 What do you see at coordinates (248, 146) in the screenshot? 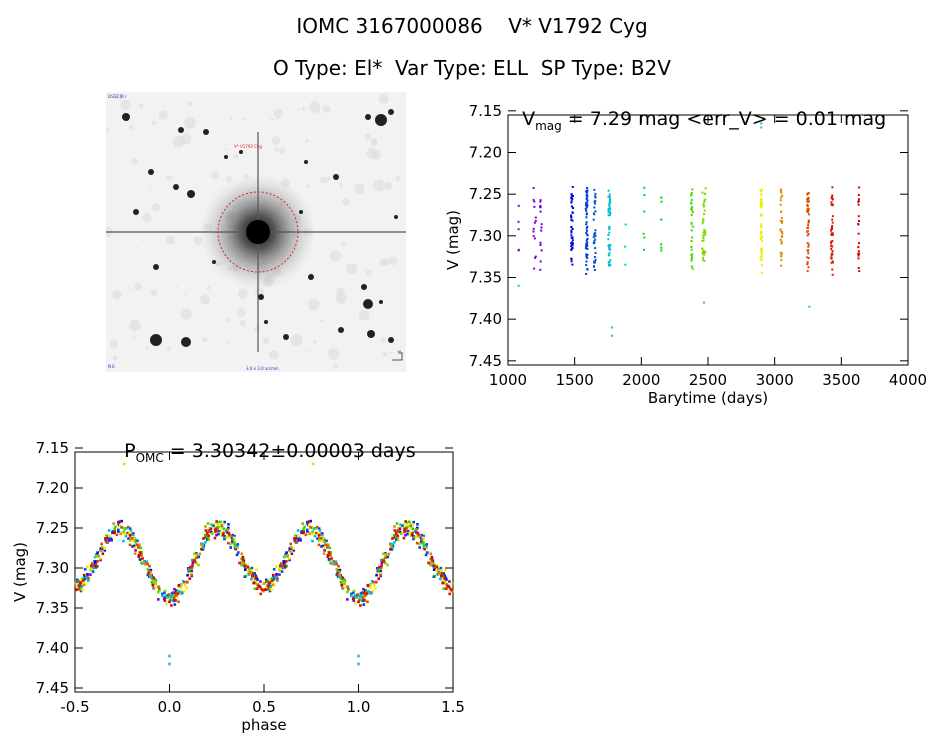
I see `image-label-target: V* V1792 Cyg` at bounding box center [248, 146].